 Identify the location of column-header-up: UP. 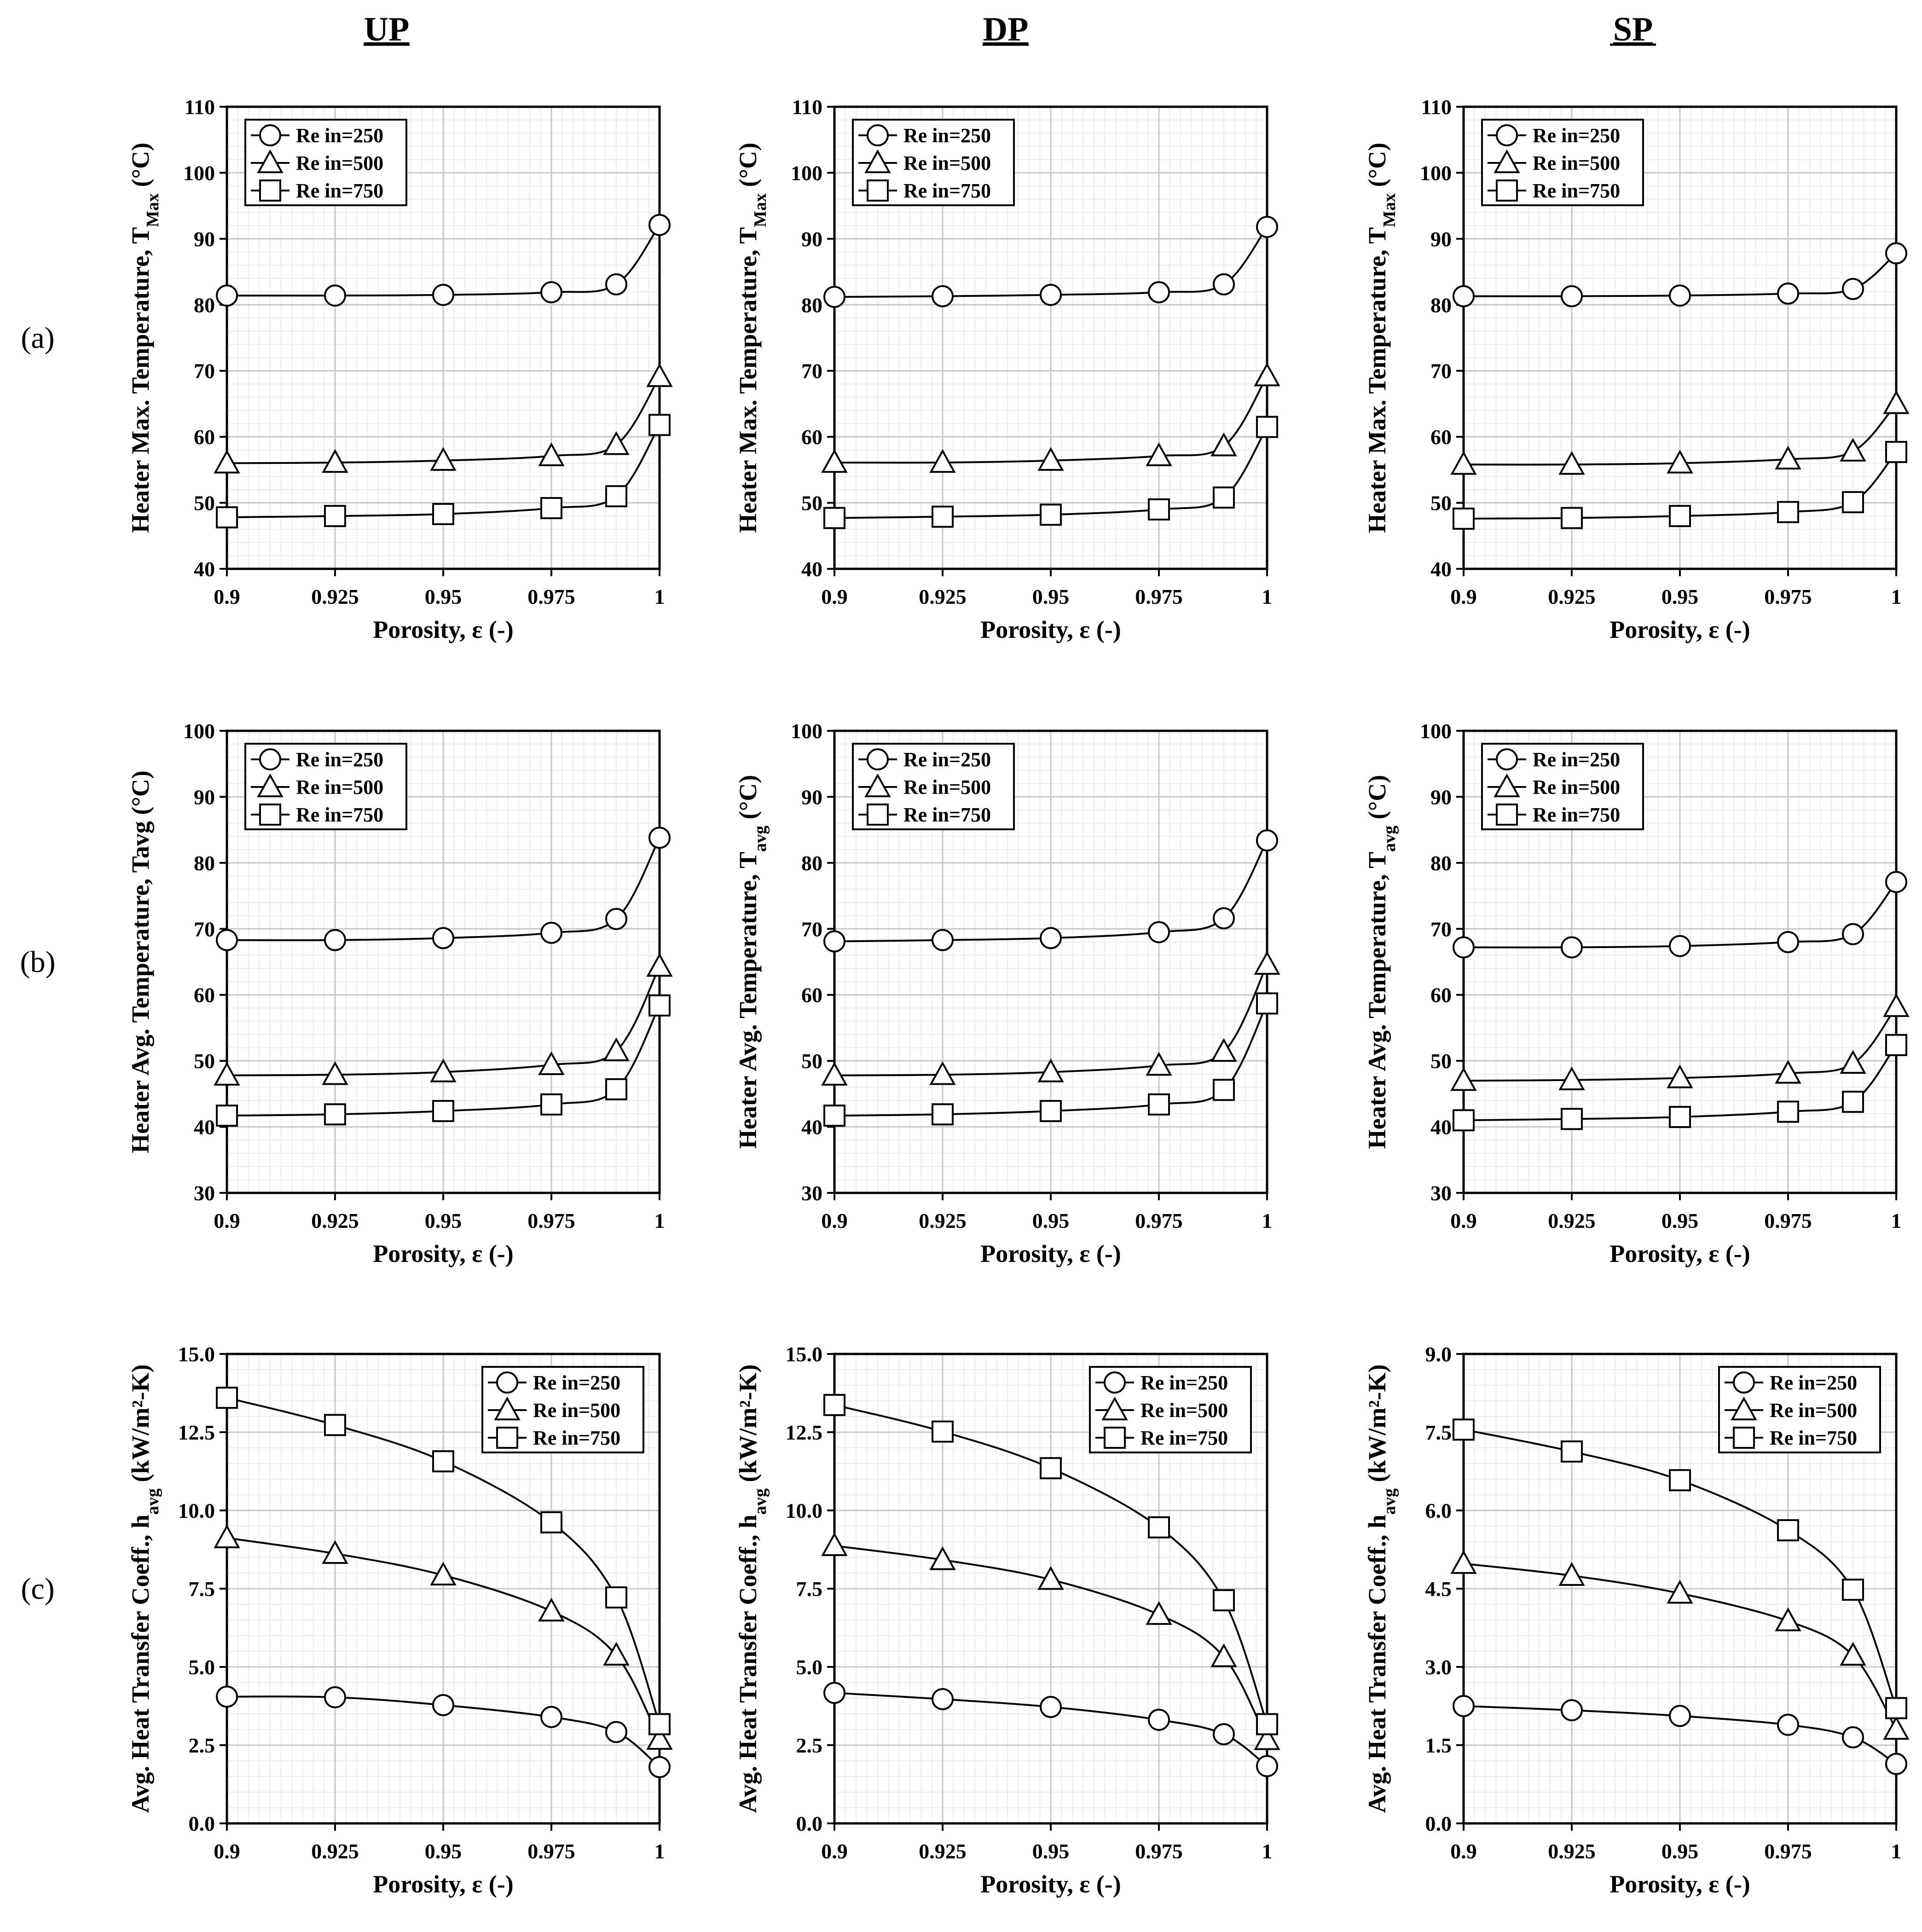
(387, 30).